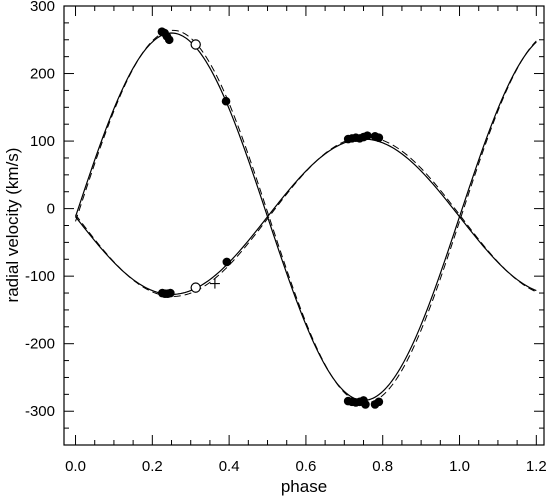 The image size is (546, 497). I want to click on x-tick-label: 0.8, so click(382, 466).